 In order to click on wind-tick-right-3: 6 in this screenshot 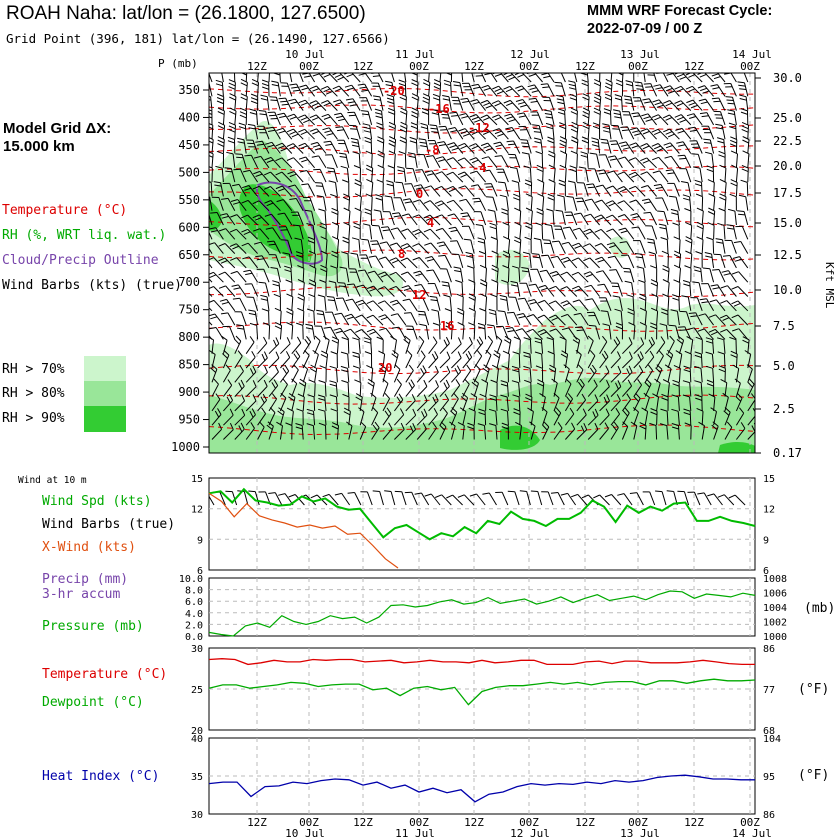, I will do `click(766, 571)`.